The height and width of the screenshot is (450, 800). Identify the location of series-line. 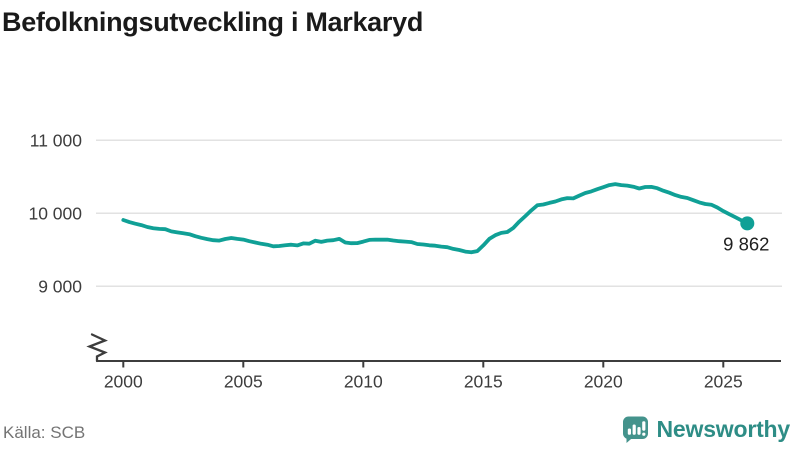
(435, 218).